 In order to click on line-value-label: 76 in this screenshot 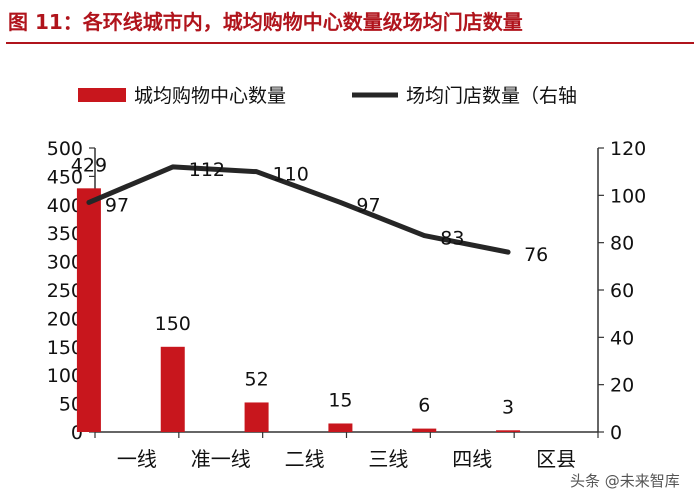, I will do `click(536, 255)`.